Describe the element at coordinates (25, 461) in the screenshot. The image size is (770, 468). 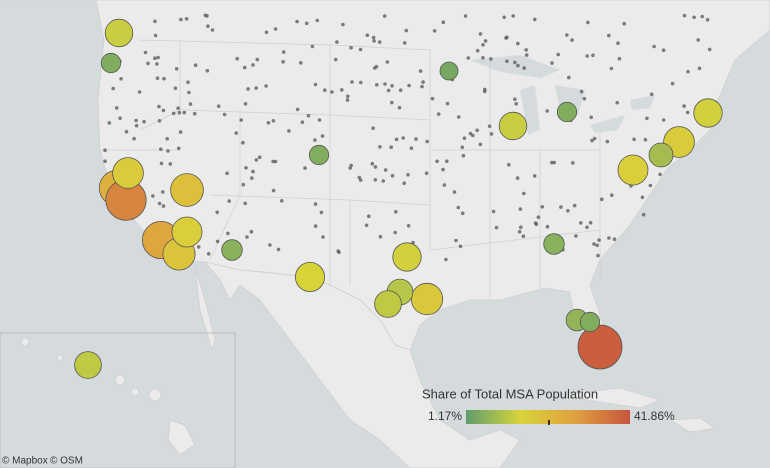
I see `credit: © Mapbox` at that location.